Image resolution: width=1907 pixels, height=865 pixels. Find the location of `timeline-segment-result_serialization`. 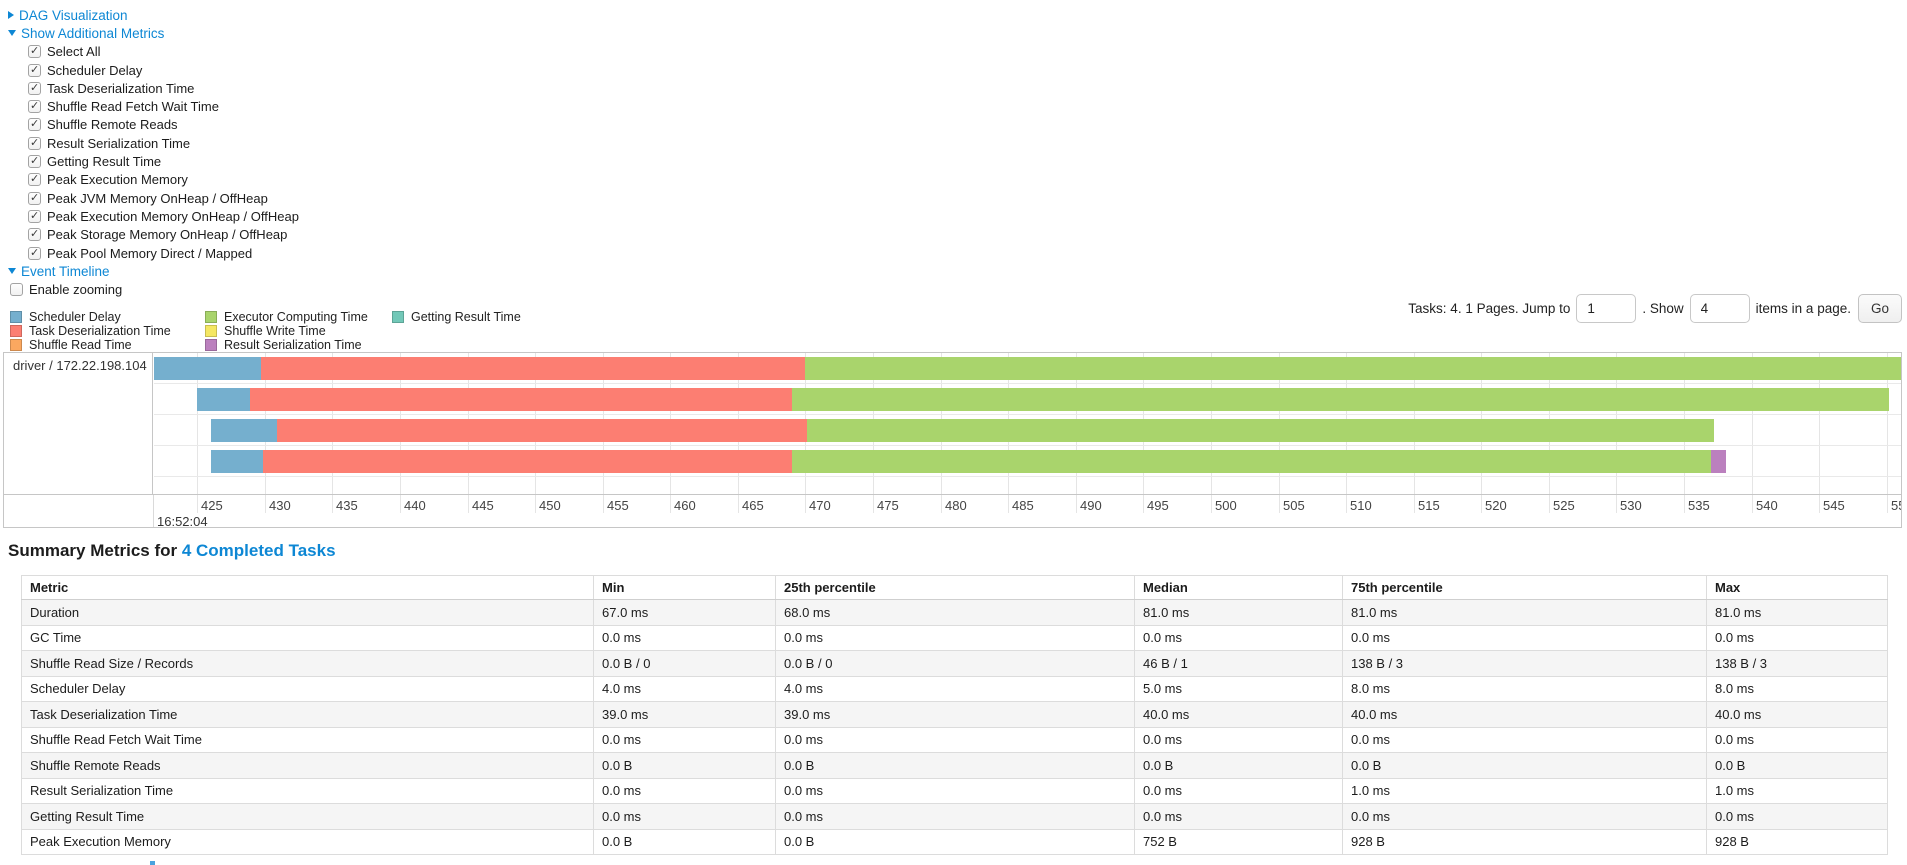

timeline-segment-result_serialization is located at coordinates (1718, 461).